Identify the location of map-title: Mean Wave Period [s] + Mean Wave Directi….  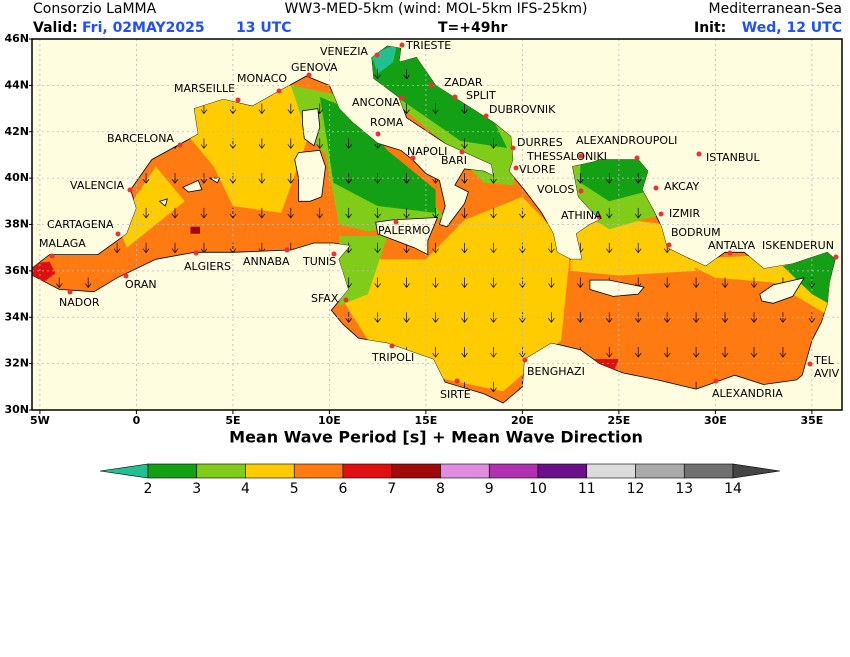
(436, 437).